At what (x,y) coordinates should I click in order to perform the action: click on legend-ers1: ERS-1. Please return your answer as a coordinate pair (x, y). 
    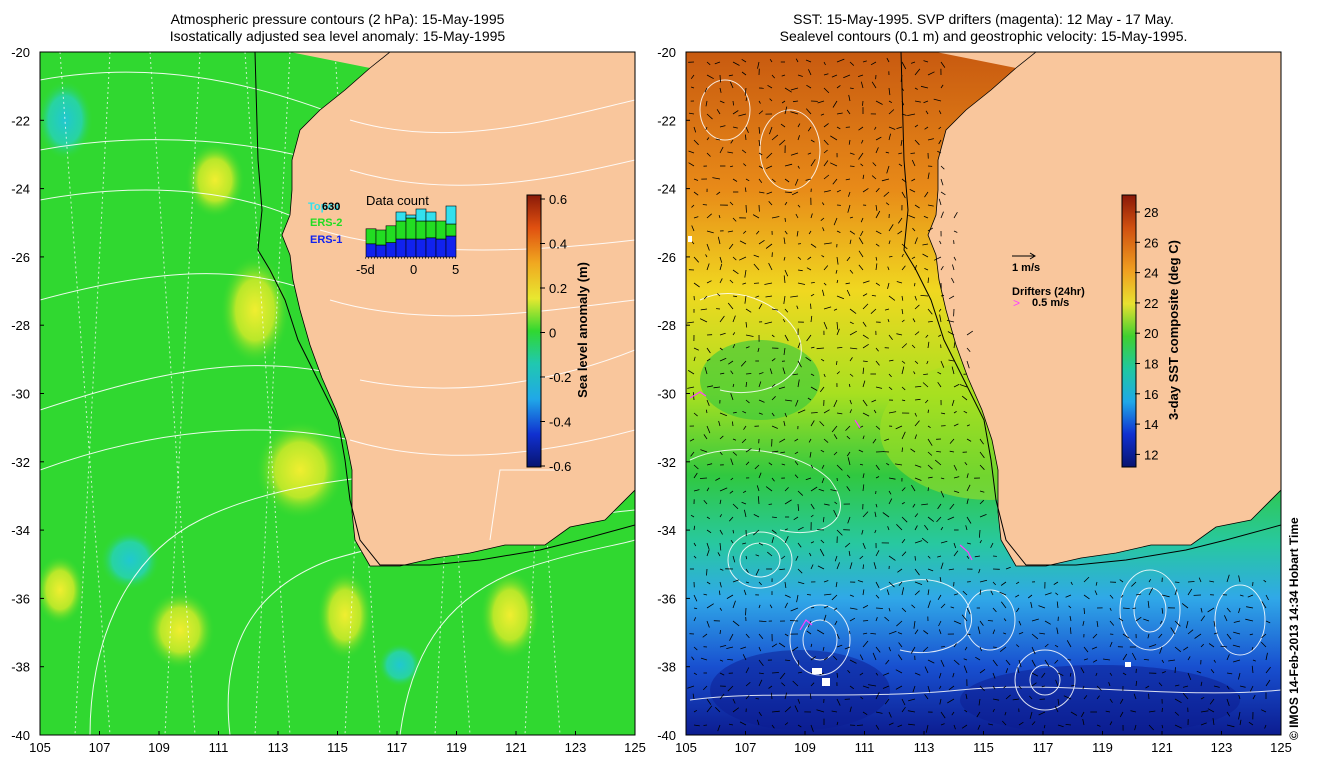
    Looking at the image, I should click on (326, 240).